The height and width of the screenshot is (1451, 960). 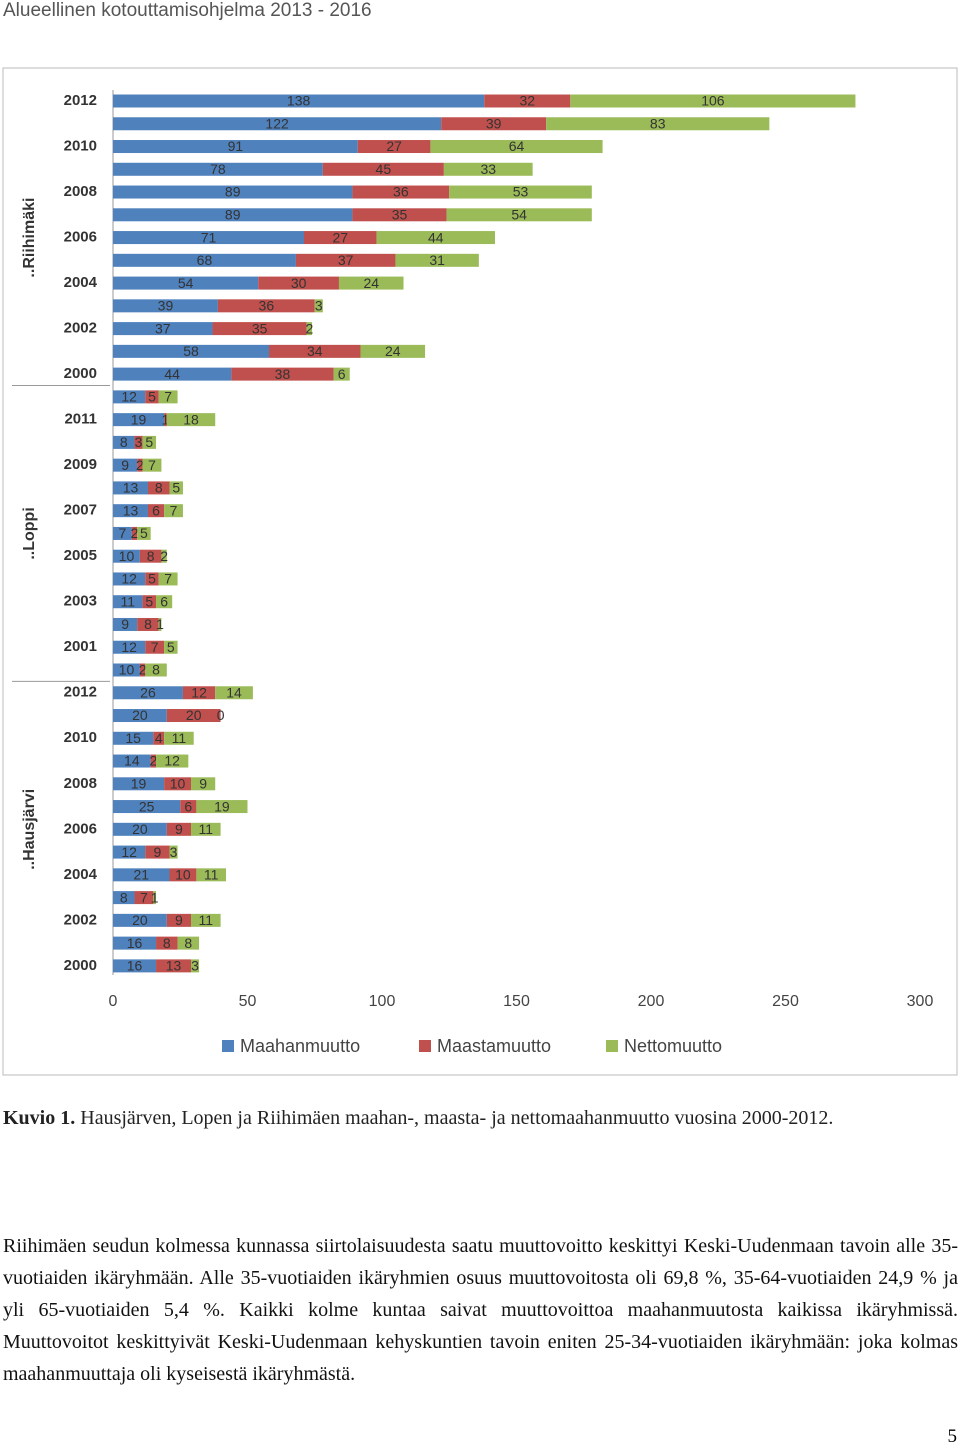 What do you see at coordinates (300, 1046) in the screenshot?
I see `legend-label: Maahanmuutto` at bounding box center [300, 1046].